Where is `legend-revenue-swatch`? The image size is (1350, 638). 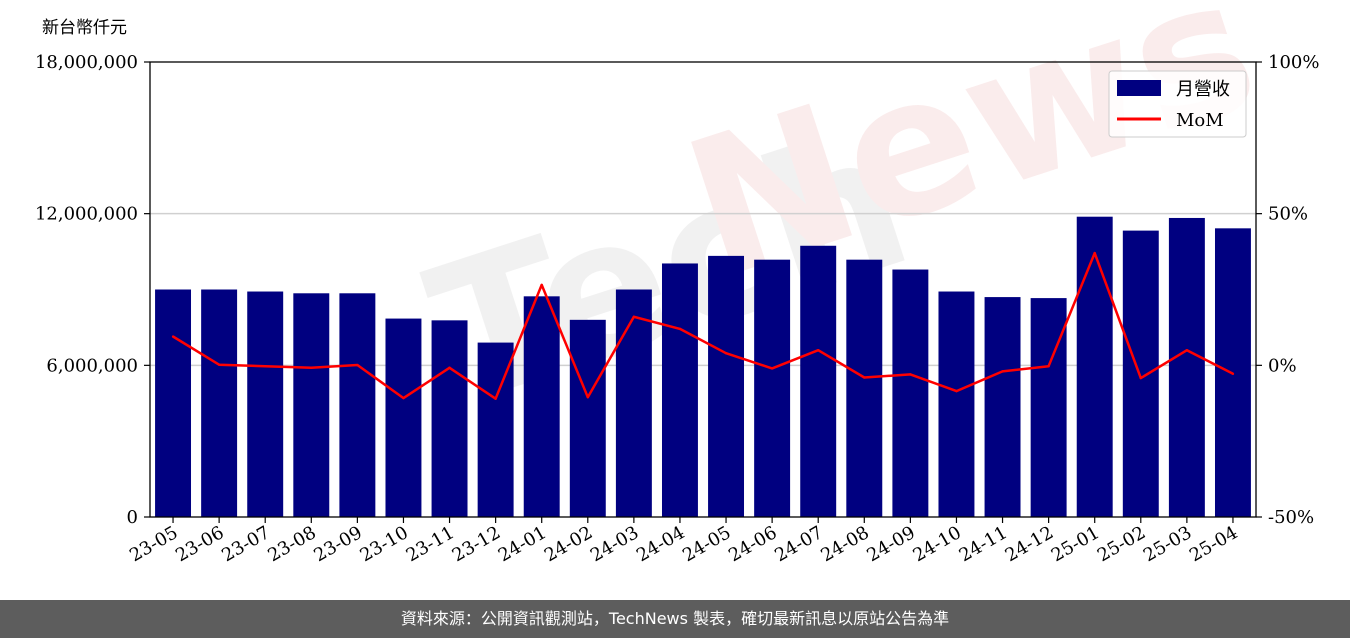 legend-revenue-swatch is located at coordinates (1139, 88).